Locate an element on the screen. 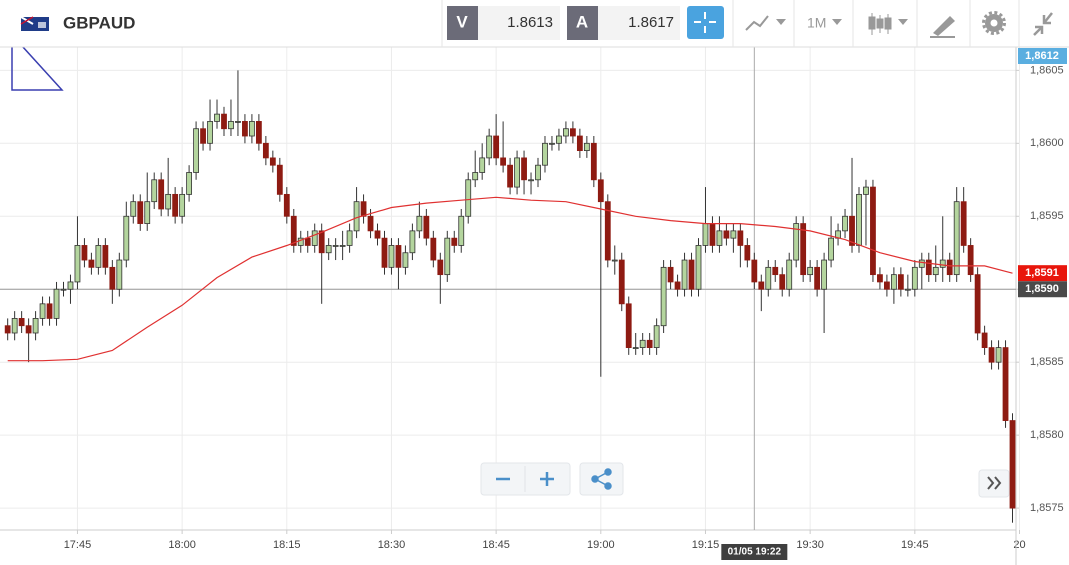 This screenshot has width=1069, height=565. y-tick-label: 1,8585 is located at coordinates (1047, 362).